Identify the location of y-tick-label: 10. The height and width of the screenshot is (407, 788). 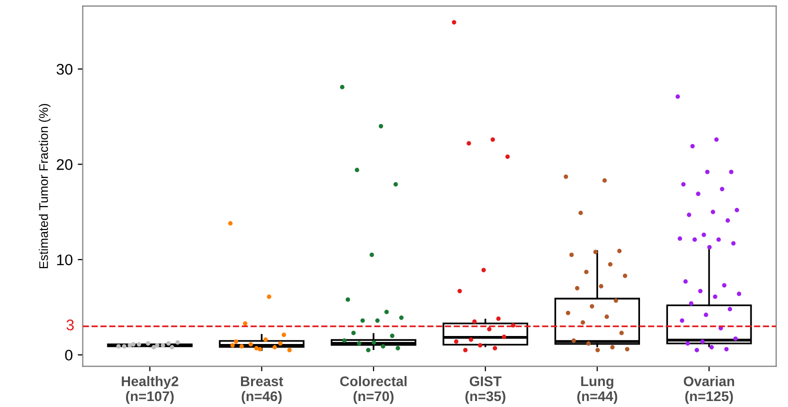
(64, 260).